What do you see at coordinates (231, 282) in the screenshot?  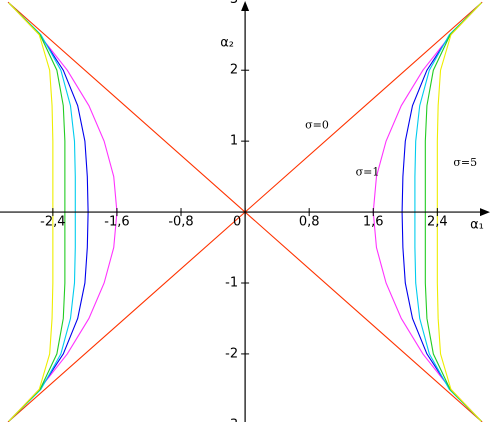 I see `y-tick-label: -1` at bounding box center [231, 282].